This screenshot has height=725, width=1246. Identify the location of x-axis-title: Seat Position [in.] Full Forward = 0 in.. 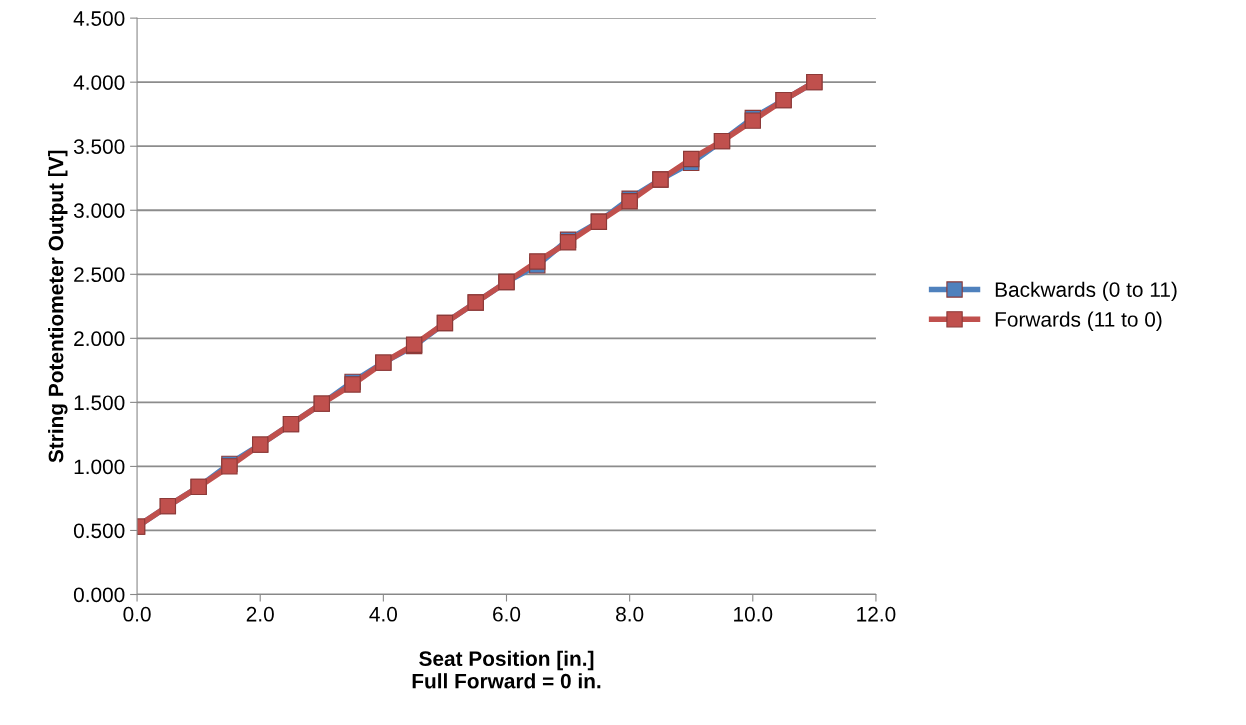
(506, 669).